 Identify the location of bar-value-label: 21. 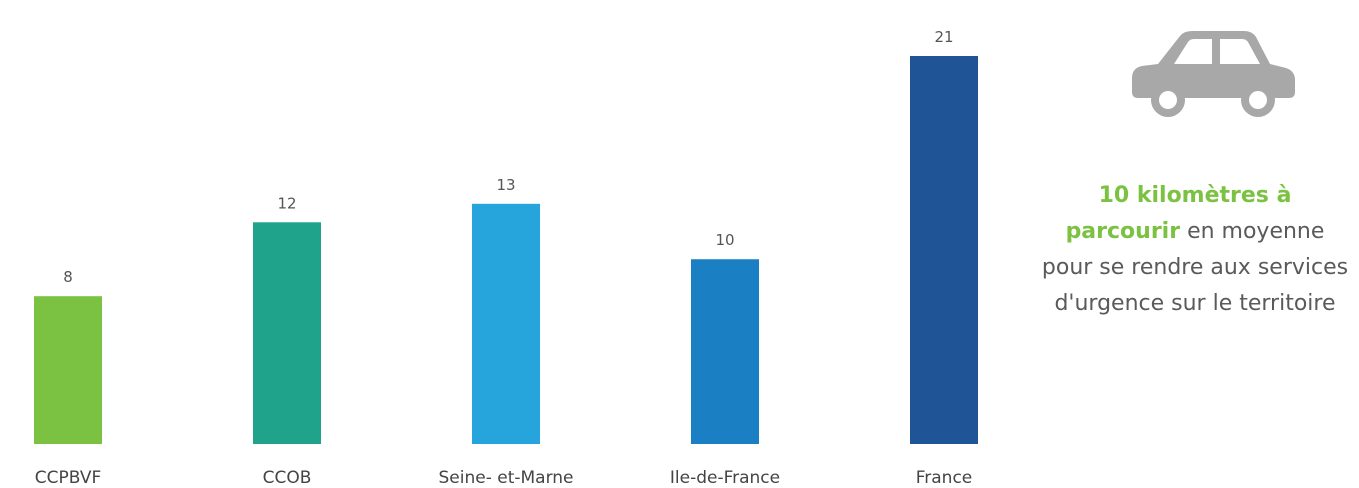
(943, 37).